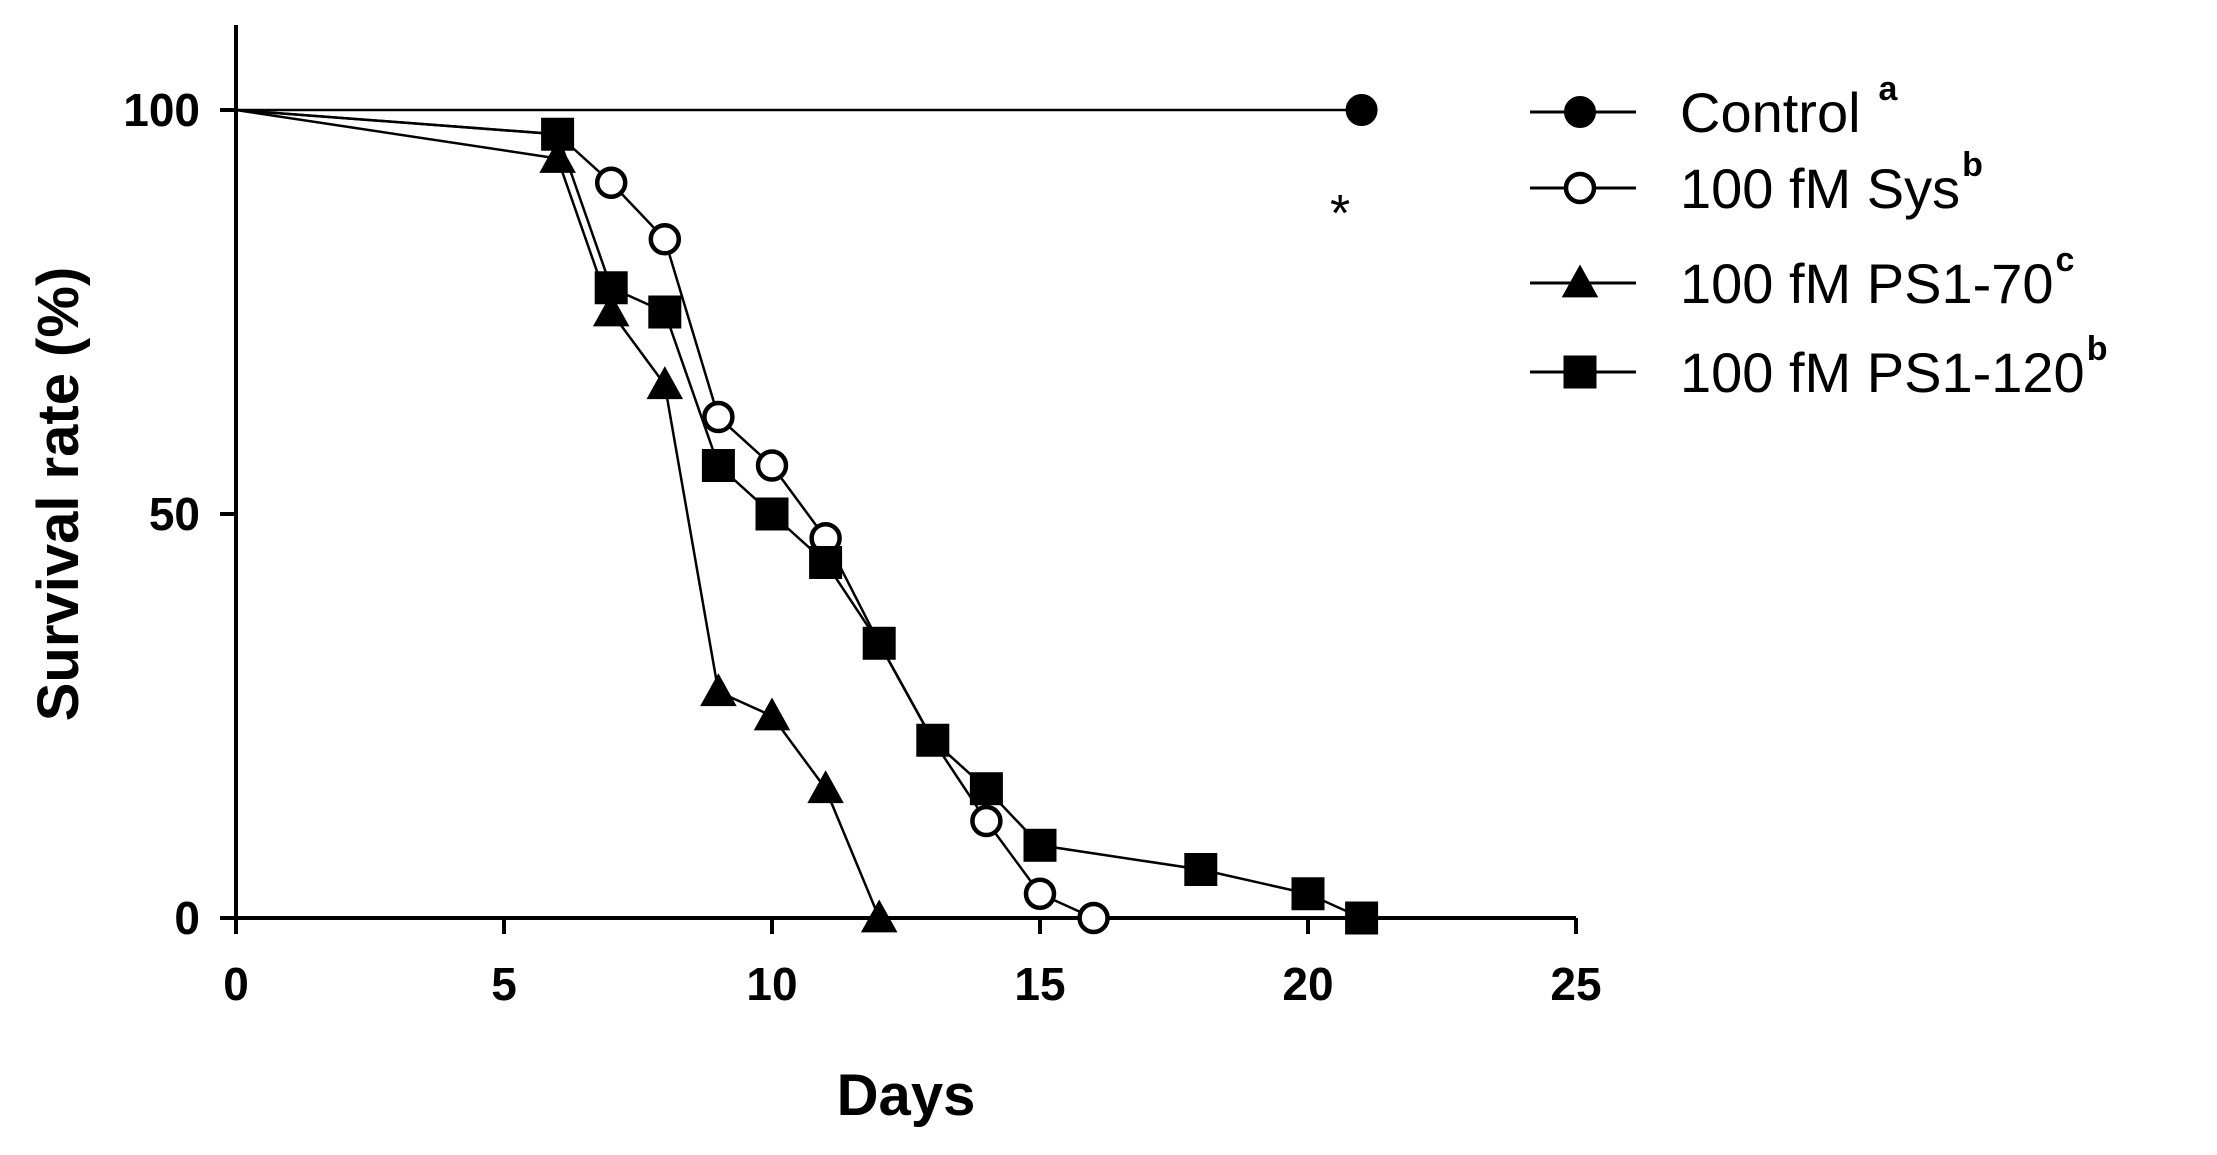 The height and width of the screenshot is (1155, 2217). I want to click on legend-item: 100 fM PS1-70 c, so click(1802, 278).